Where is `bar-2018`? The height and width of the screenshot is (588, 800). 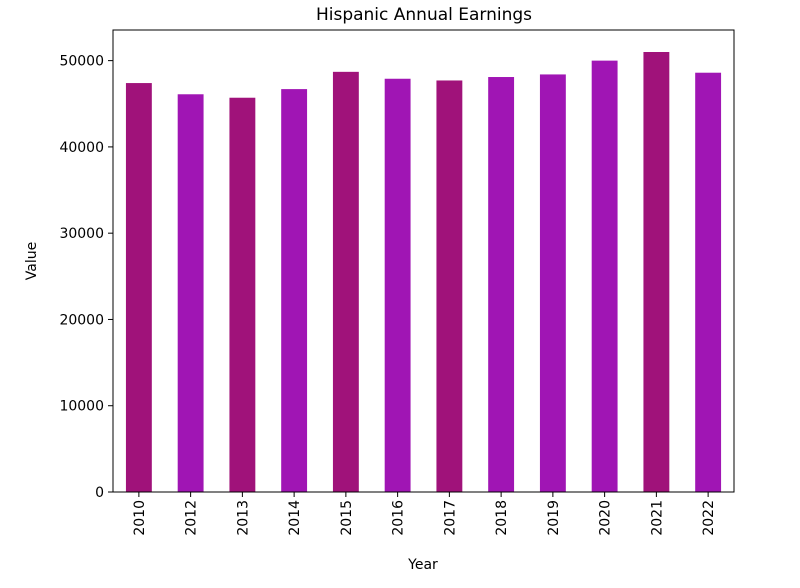
bar-2018 is located at coordinates (501, 285).